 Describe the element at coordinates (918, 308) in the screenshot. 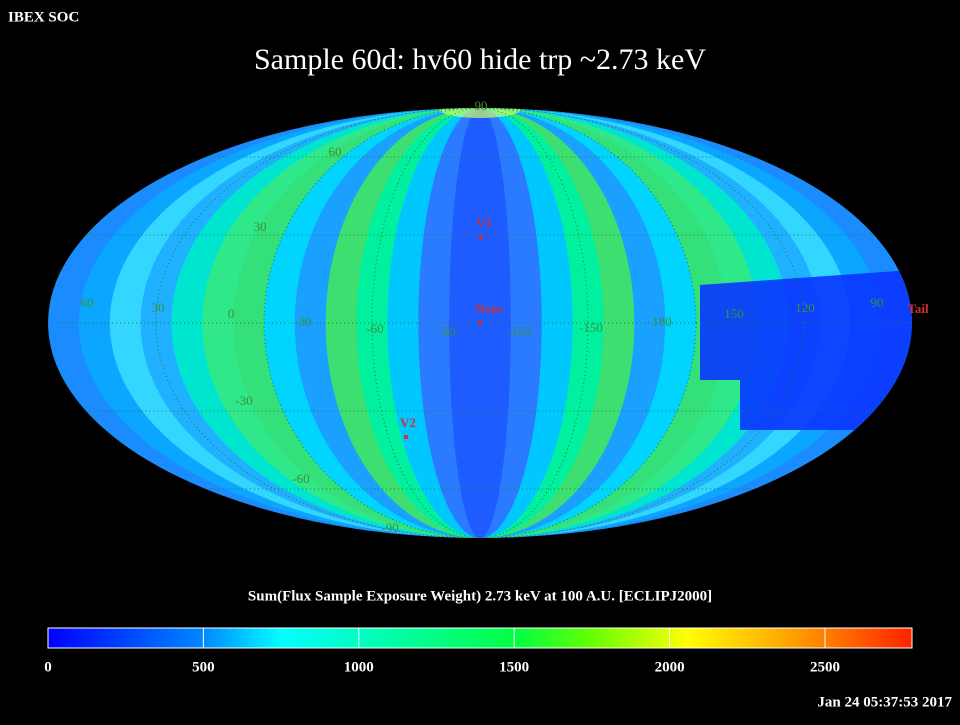

I see `marker-label: Tail` at that location.